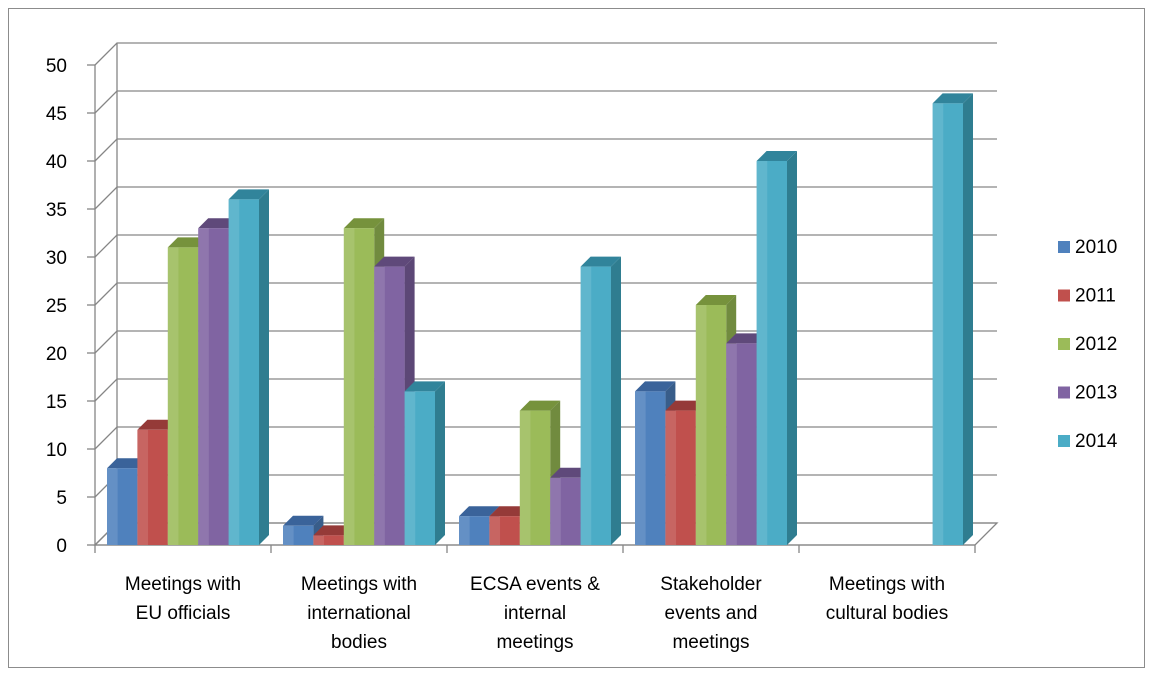 The image size is (1153, 675). What do you see at coordinates (711, 613) in the screenshot?
I see `x-category-label: Stakeholder events and meetings` at bounding box center [711, 613].